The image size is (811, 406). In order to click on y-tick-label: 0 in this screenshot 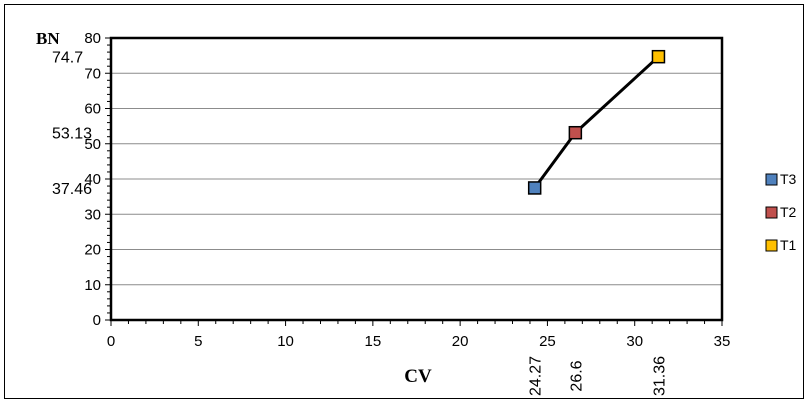, I will do `click(97, 320)`.